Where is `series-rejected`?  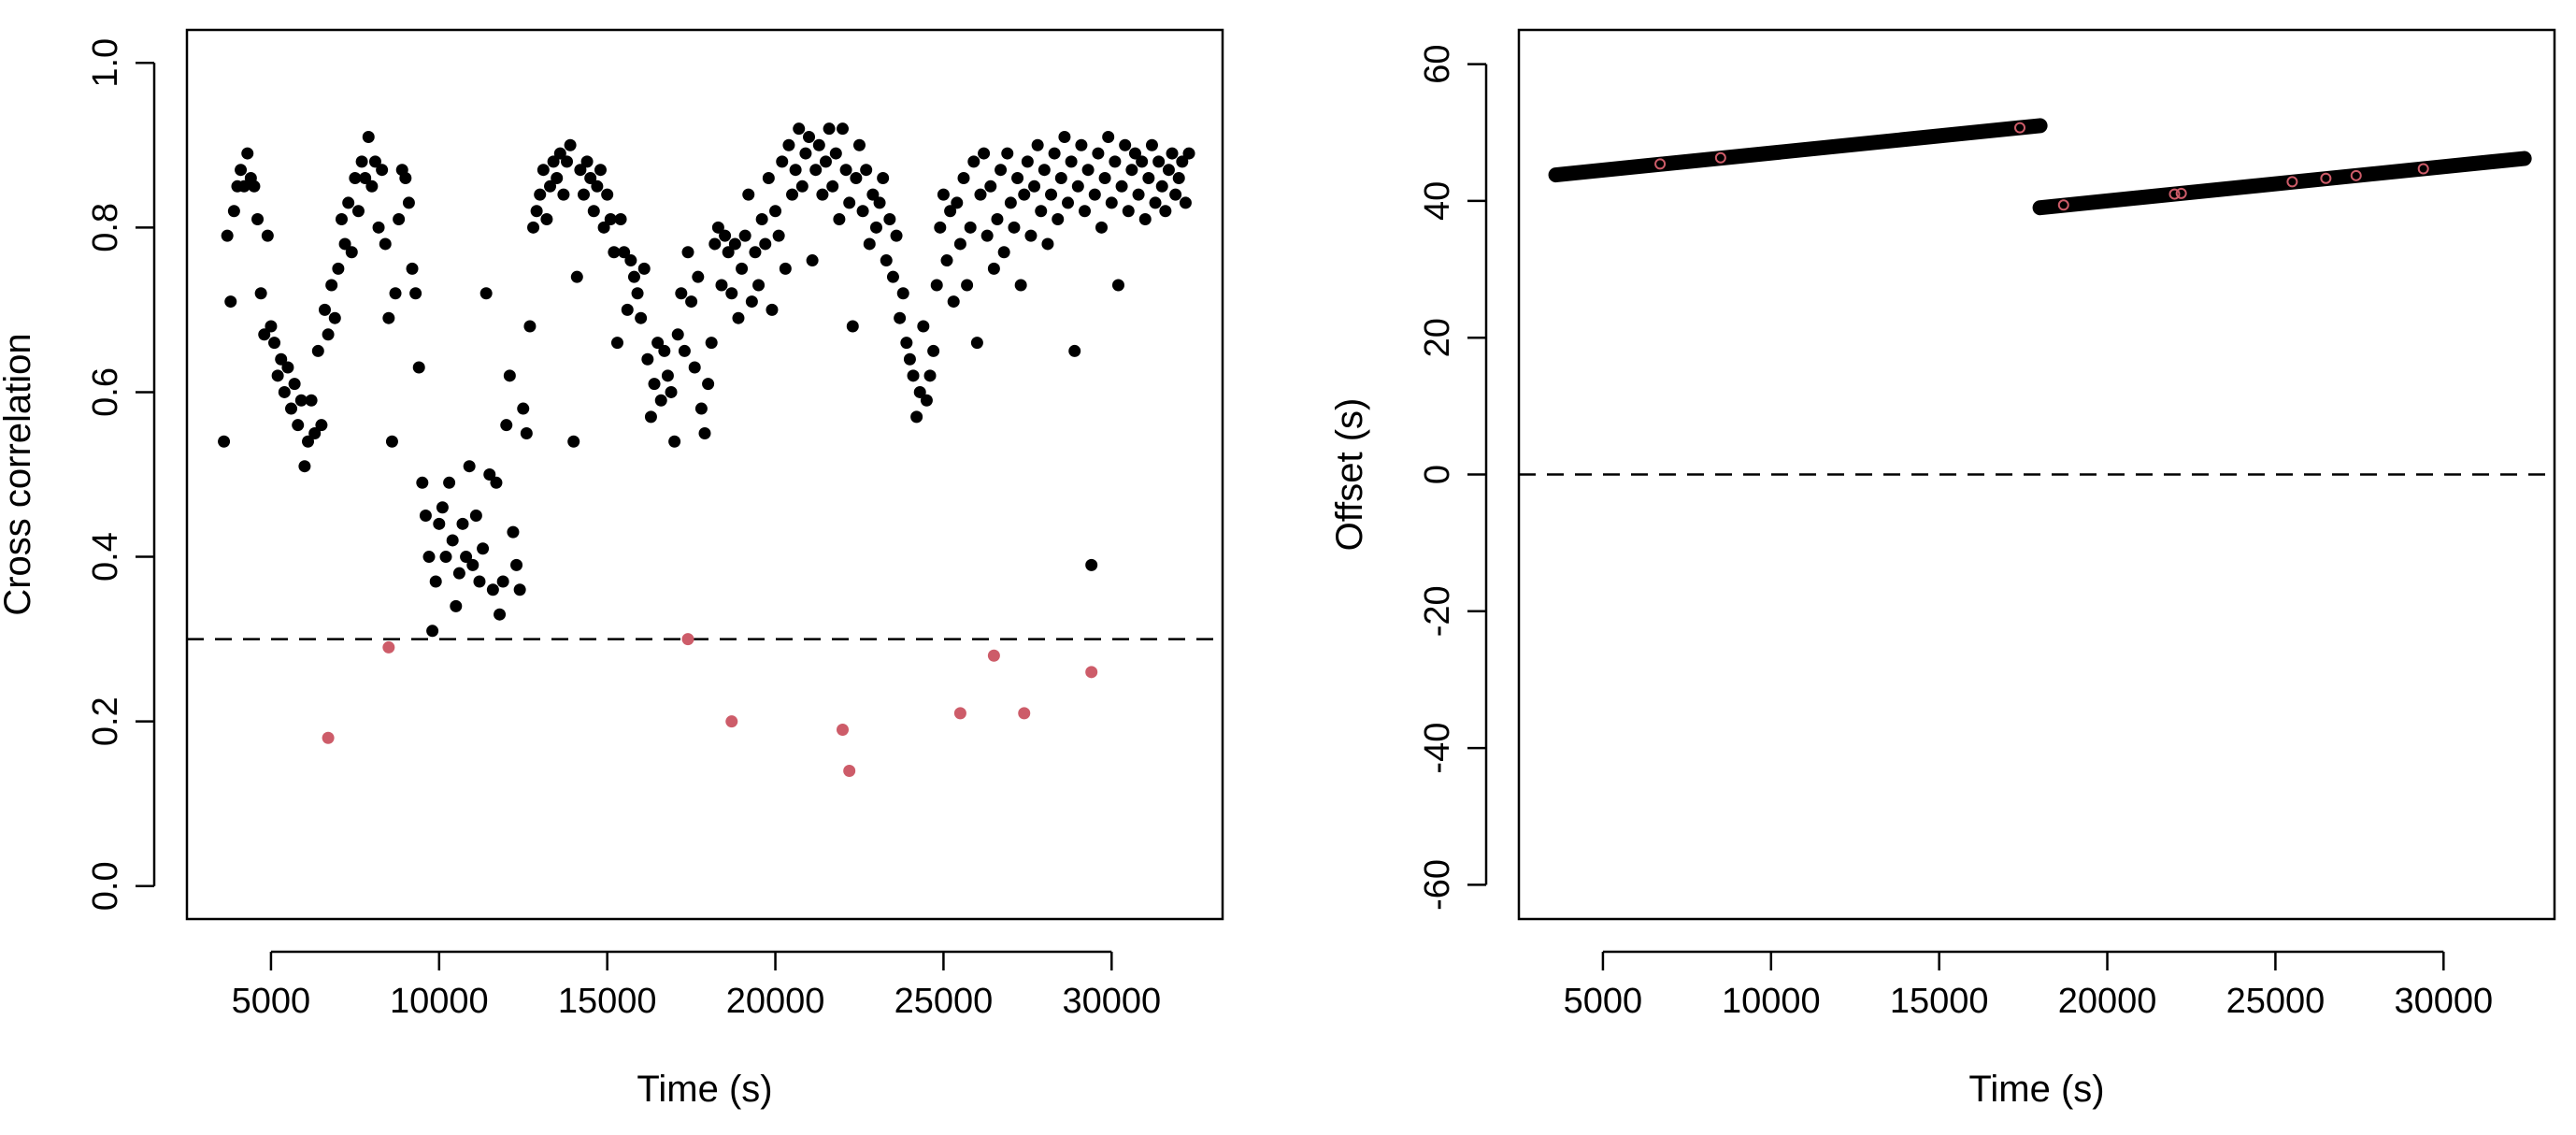 series-rejected is located at coordinates (2041, 166).